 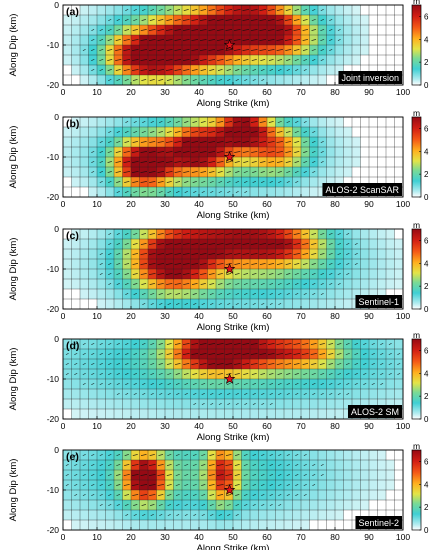 I want to click on x-tick-label: 10, so click(x=97, y=204).